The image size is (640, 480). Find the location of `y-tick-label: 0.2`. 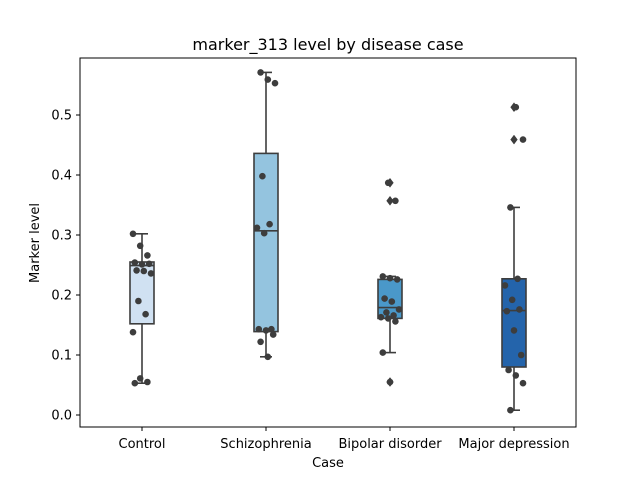

y-tick-label: 0.2 is located at coordinates (61, 296).